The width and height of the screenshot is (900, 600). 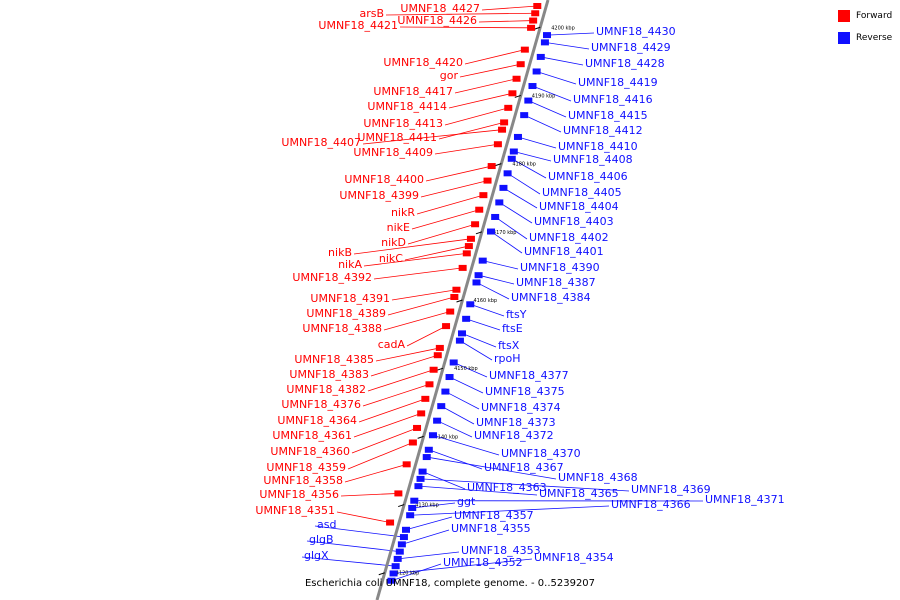 I want to click on gene-label-forward: UMNF18_4351, so click(x=295, y=510).